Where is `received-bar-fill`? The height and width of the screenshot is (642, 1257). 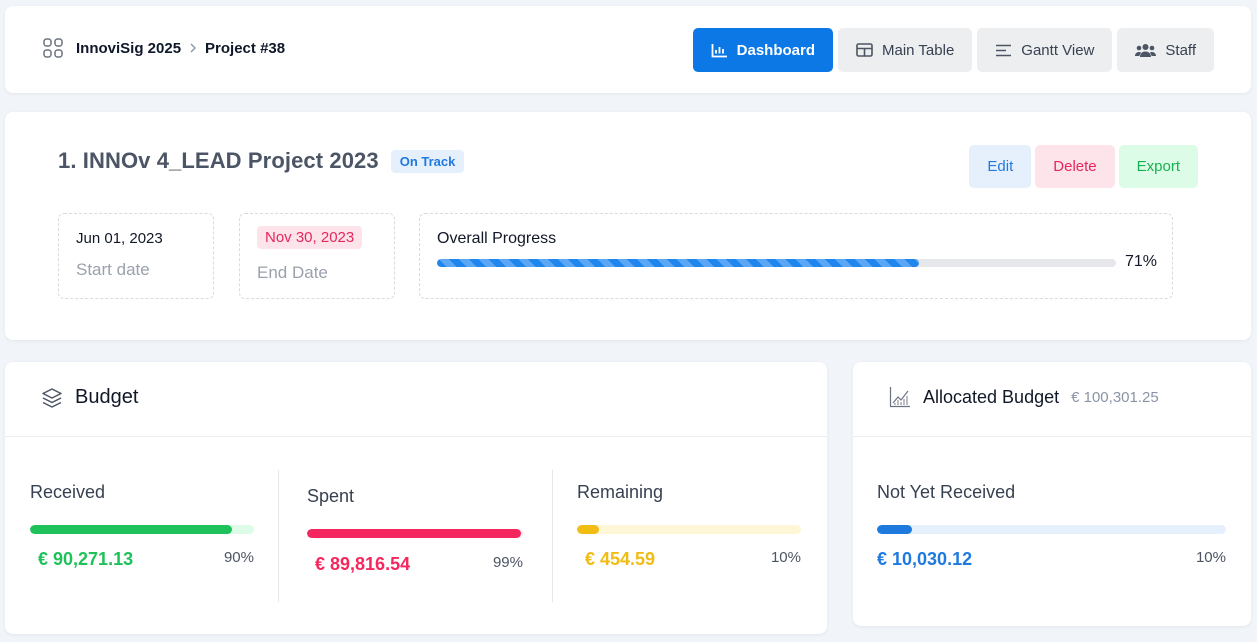
received-bar-fill is located at coordinates (131, 529).